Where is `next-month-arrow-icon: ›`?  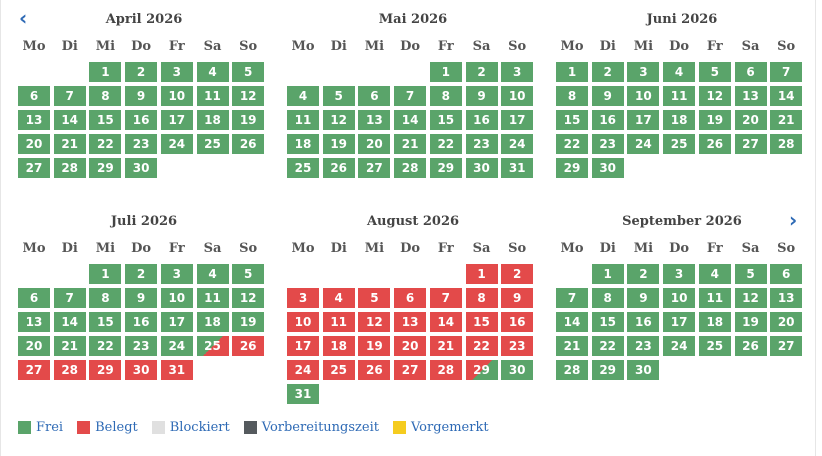 next-month-arrow-icon: › is located at coordinates (793, 220).